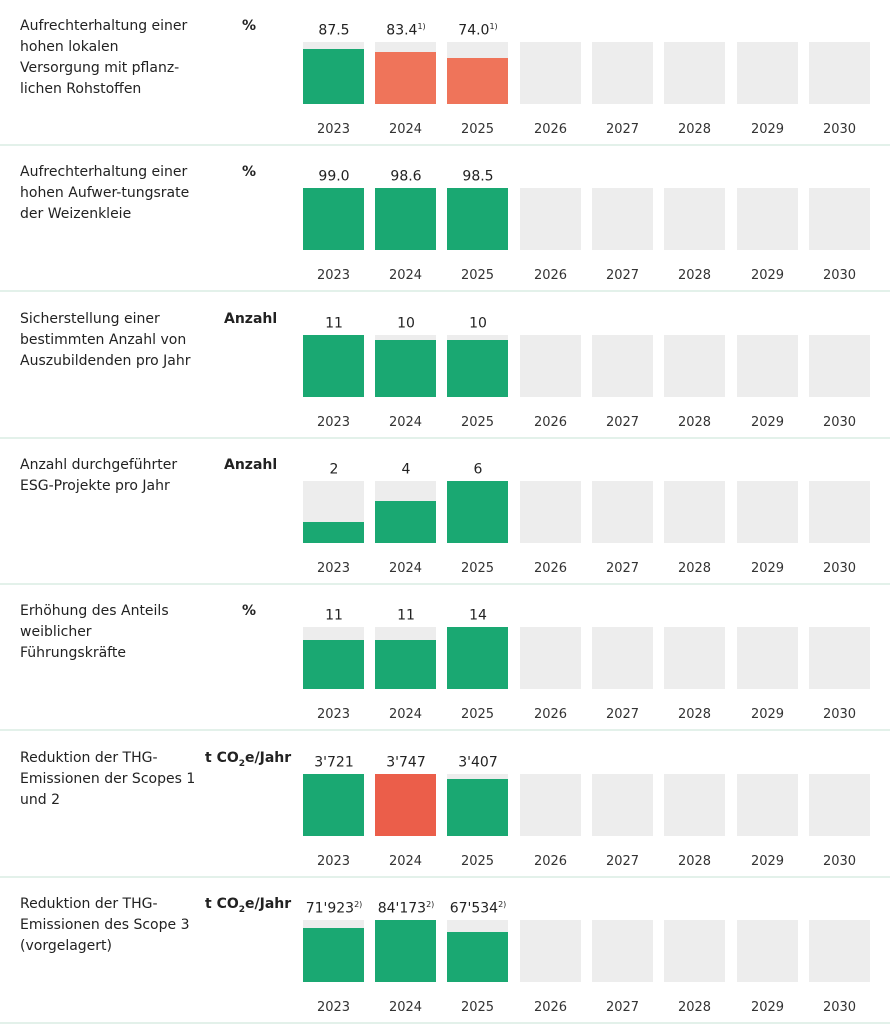 The image size is (890, 1024). Describe the element at coordinates (406, 323) in the screenshot. I see `value-label: 10` at that location.